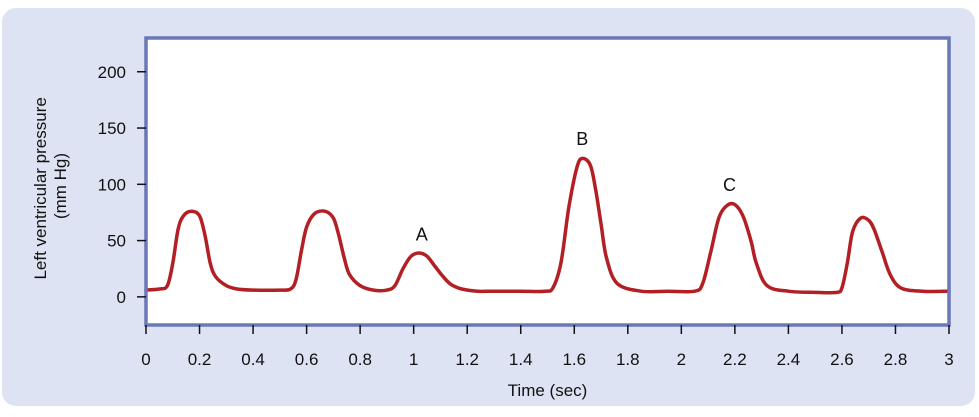  What do you see at coordinates (576, 187) in the screenshot?
I see `annotations: A B C` at bounding box center [576, 187].